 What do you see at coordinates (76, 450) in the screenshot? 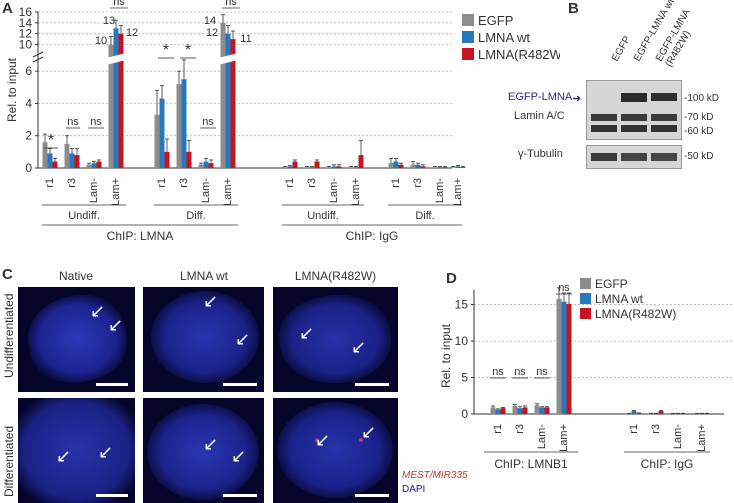
I see `micrograph-native-diff: ↙ ↙` at bounding box center [76, 450].